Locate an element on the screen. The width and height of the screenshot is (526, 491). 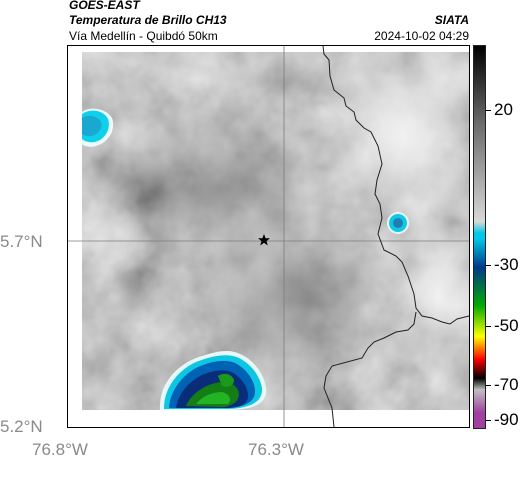
agency-label: SIATA is located at coordinates (451, 20).